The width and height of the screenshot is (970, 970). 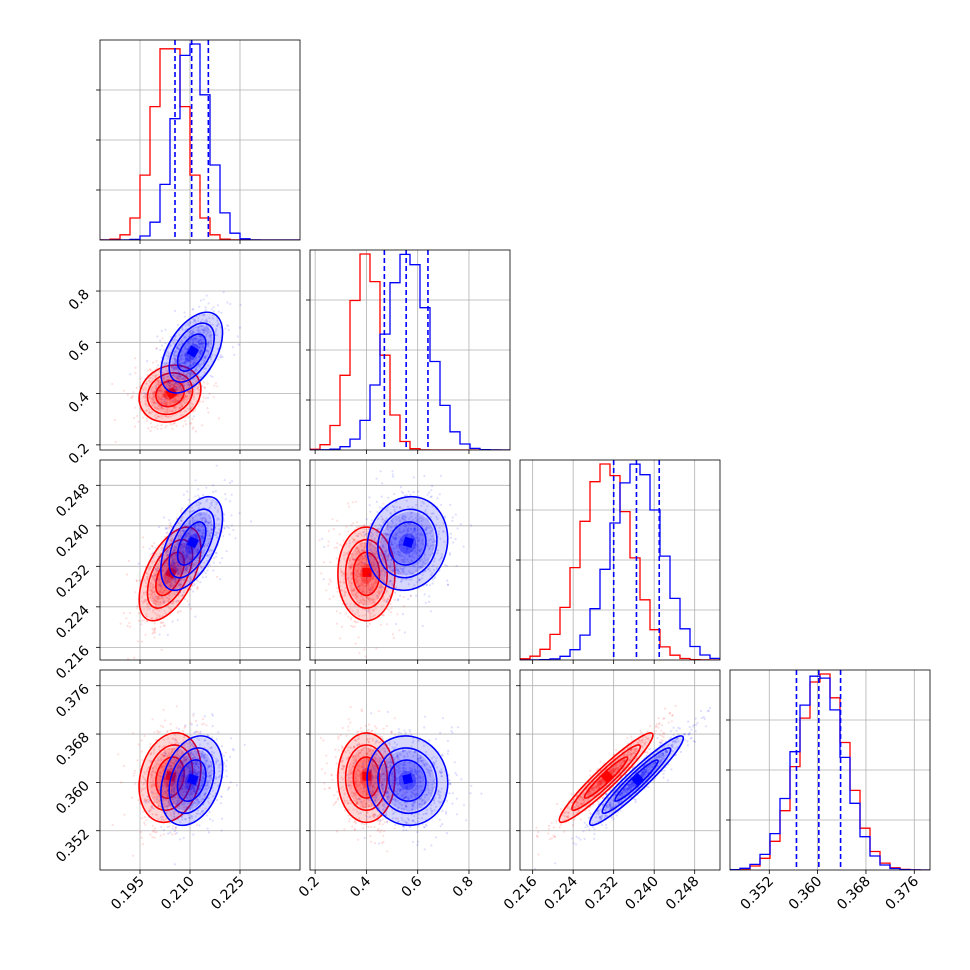 I want to click on x-tick-label: 0.4, so click(x=360, y=886).